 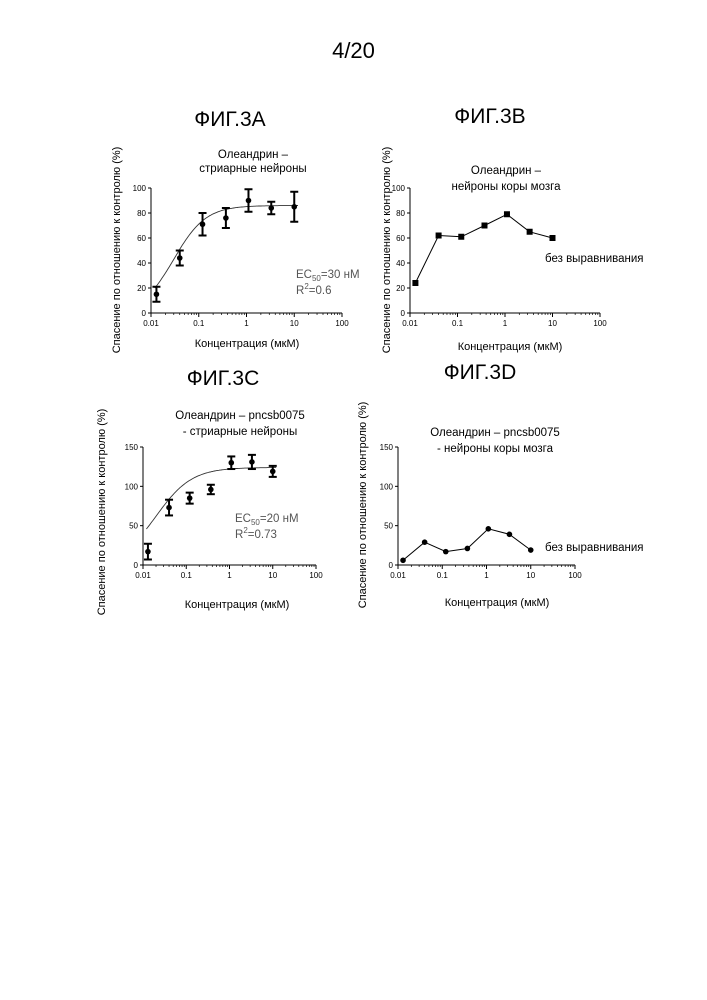 What do you see at coordinates (530, 575) in the screenshot?
I see `x-tick-label: 10` at bounding box center [530, 575].